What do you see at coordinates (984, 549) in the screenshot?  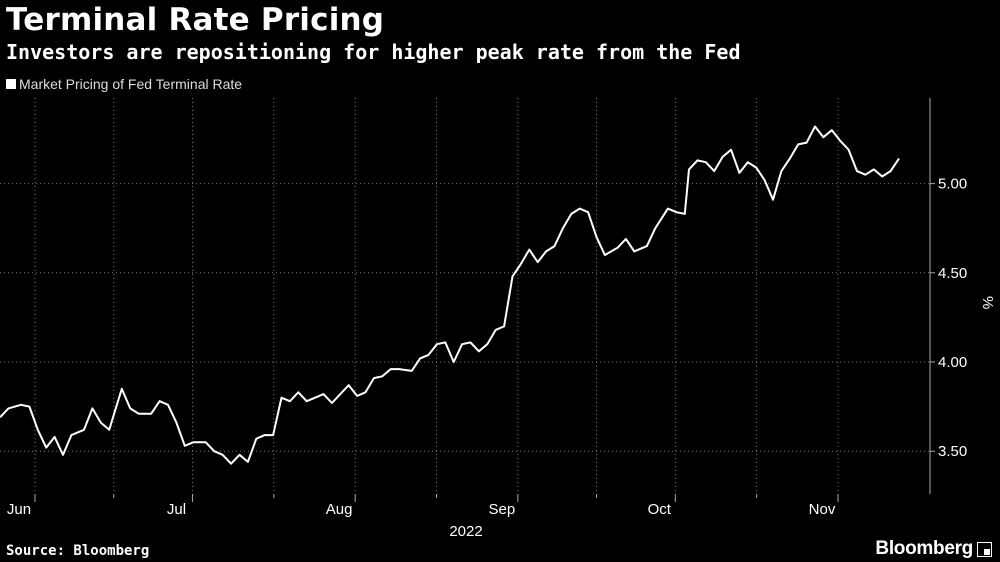 I see `bloomberg-mark-icon` at bounding box center [984, 549].